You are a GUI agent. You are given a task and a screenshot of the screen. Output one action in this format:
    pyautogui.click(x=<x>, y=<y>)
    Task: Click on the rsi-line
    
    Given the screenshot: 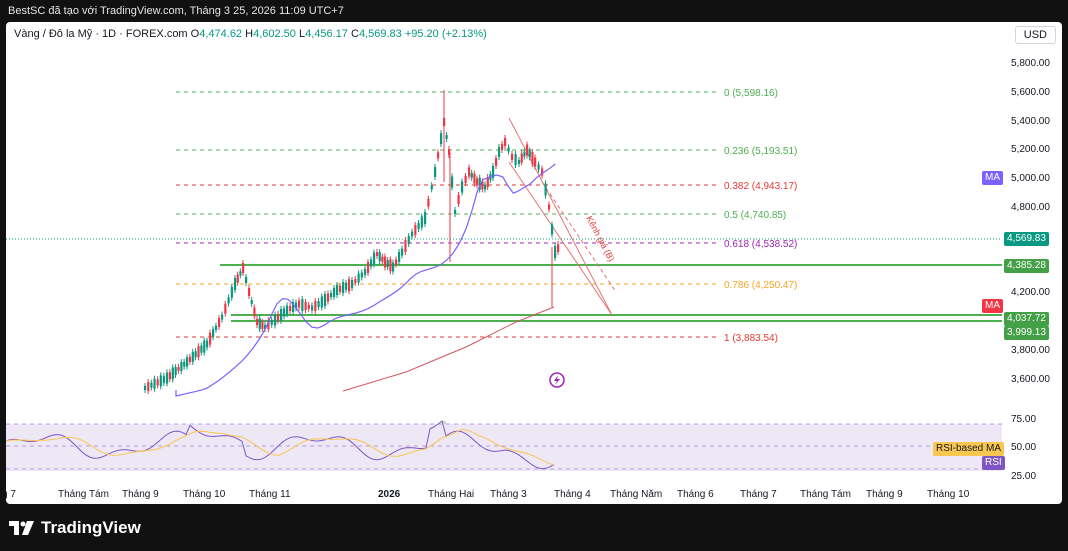 What is the action you would take?
    pyautogui.click(x=280, y=445)
    